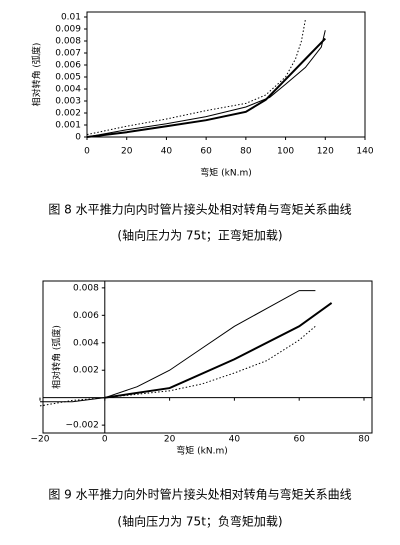  Describe the element at coordinates (68, 78) in the screenshot. I see `y-tick-label: 0.005` at that location.